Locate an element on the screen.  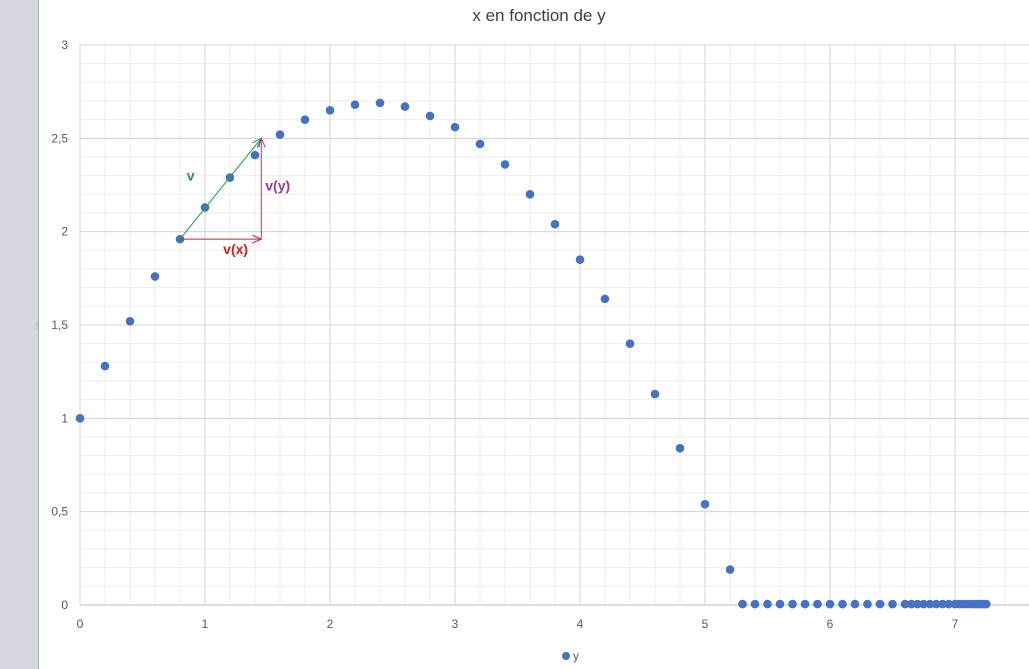
vector-label: v(x) is located at coordinates (235, 249).